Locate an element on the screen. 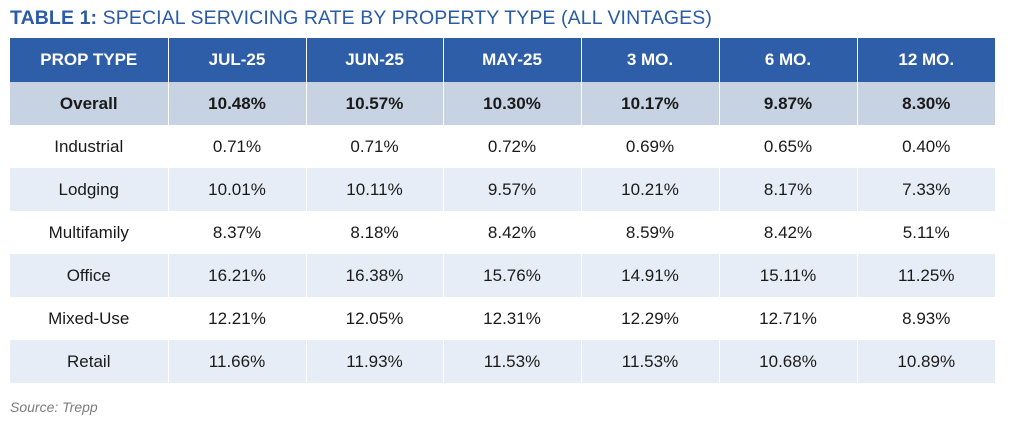 The height and width of the screenshot is (425, 1016). table-cell: 11.25% is located at coordinates (926, 275).